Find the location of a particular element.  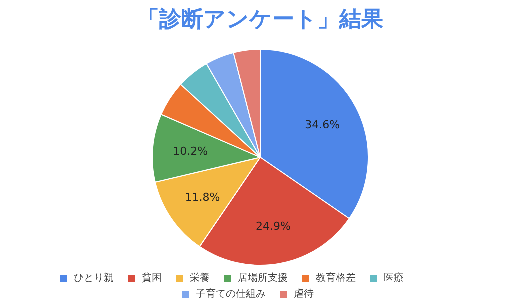

legend-label: 栄養 is located at coordinates (200, 278).